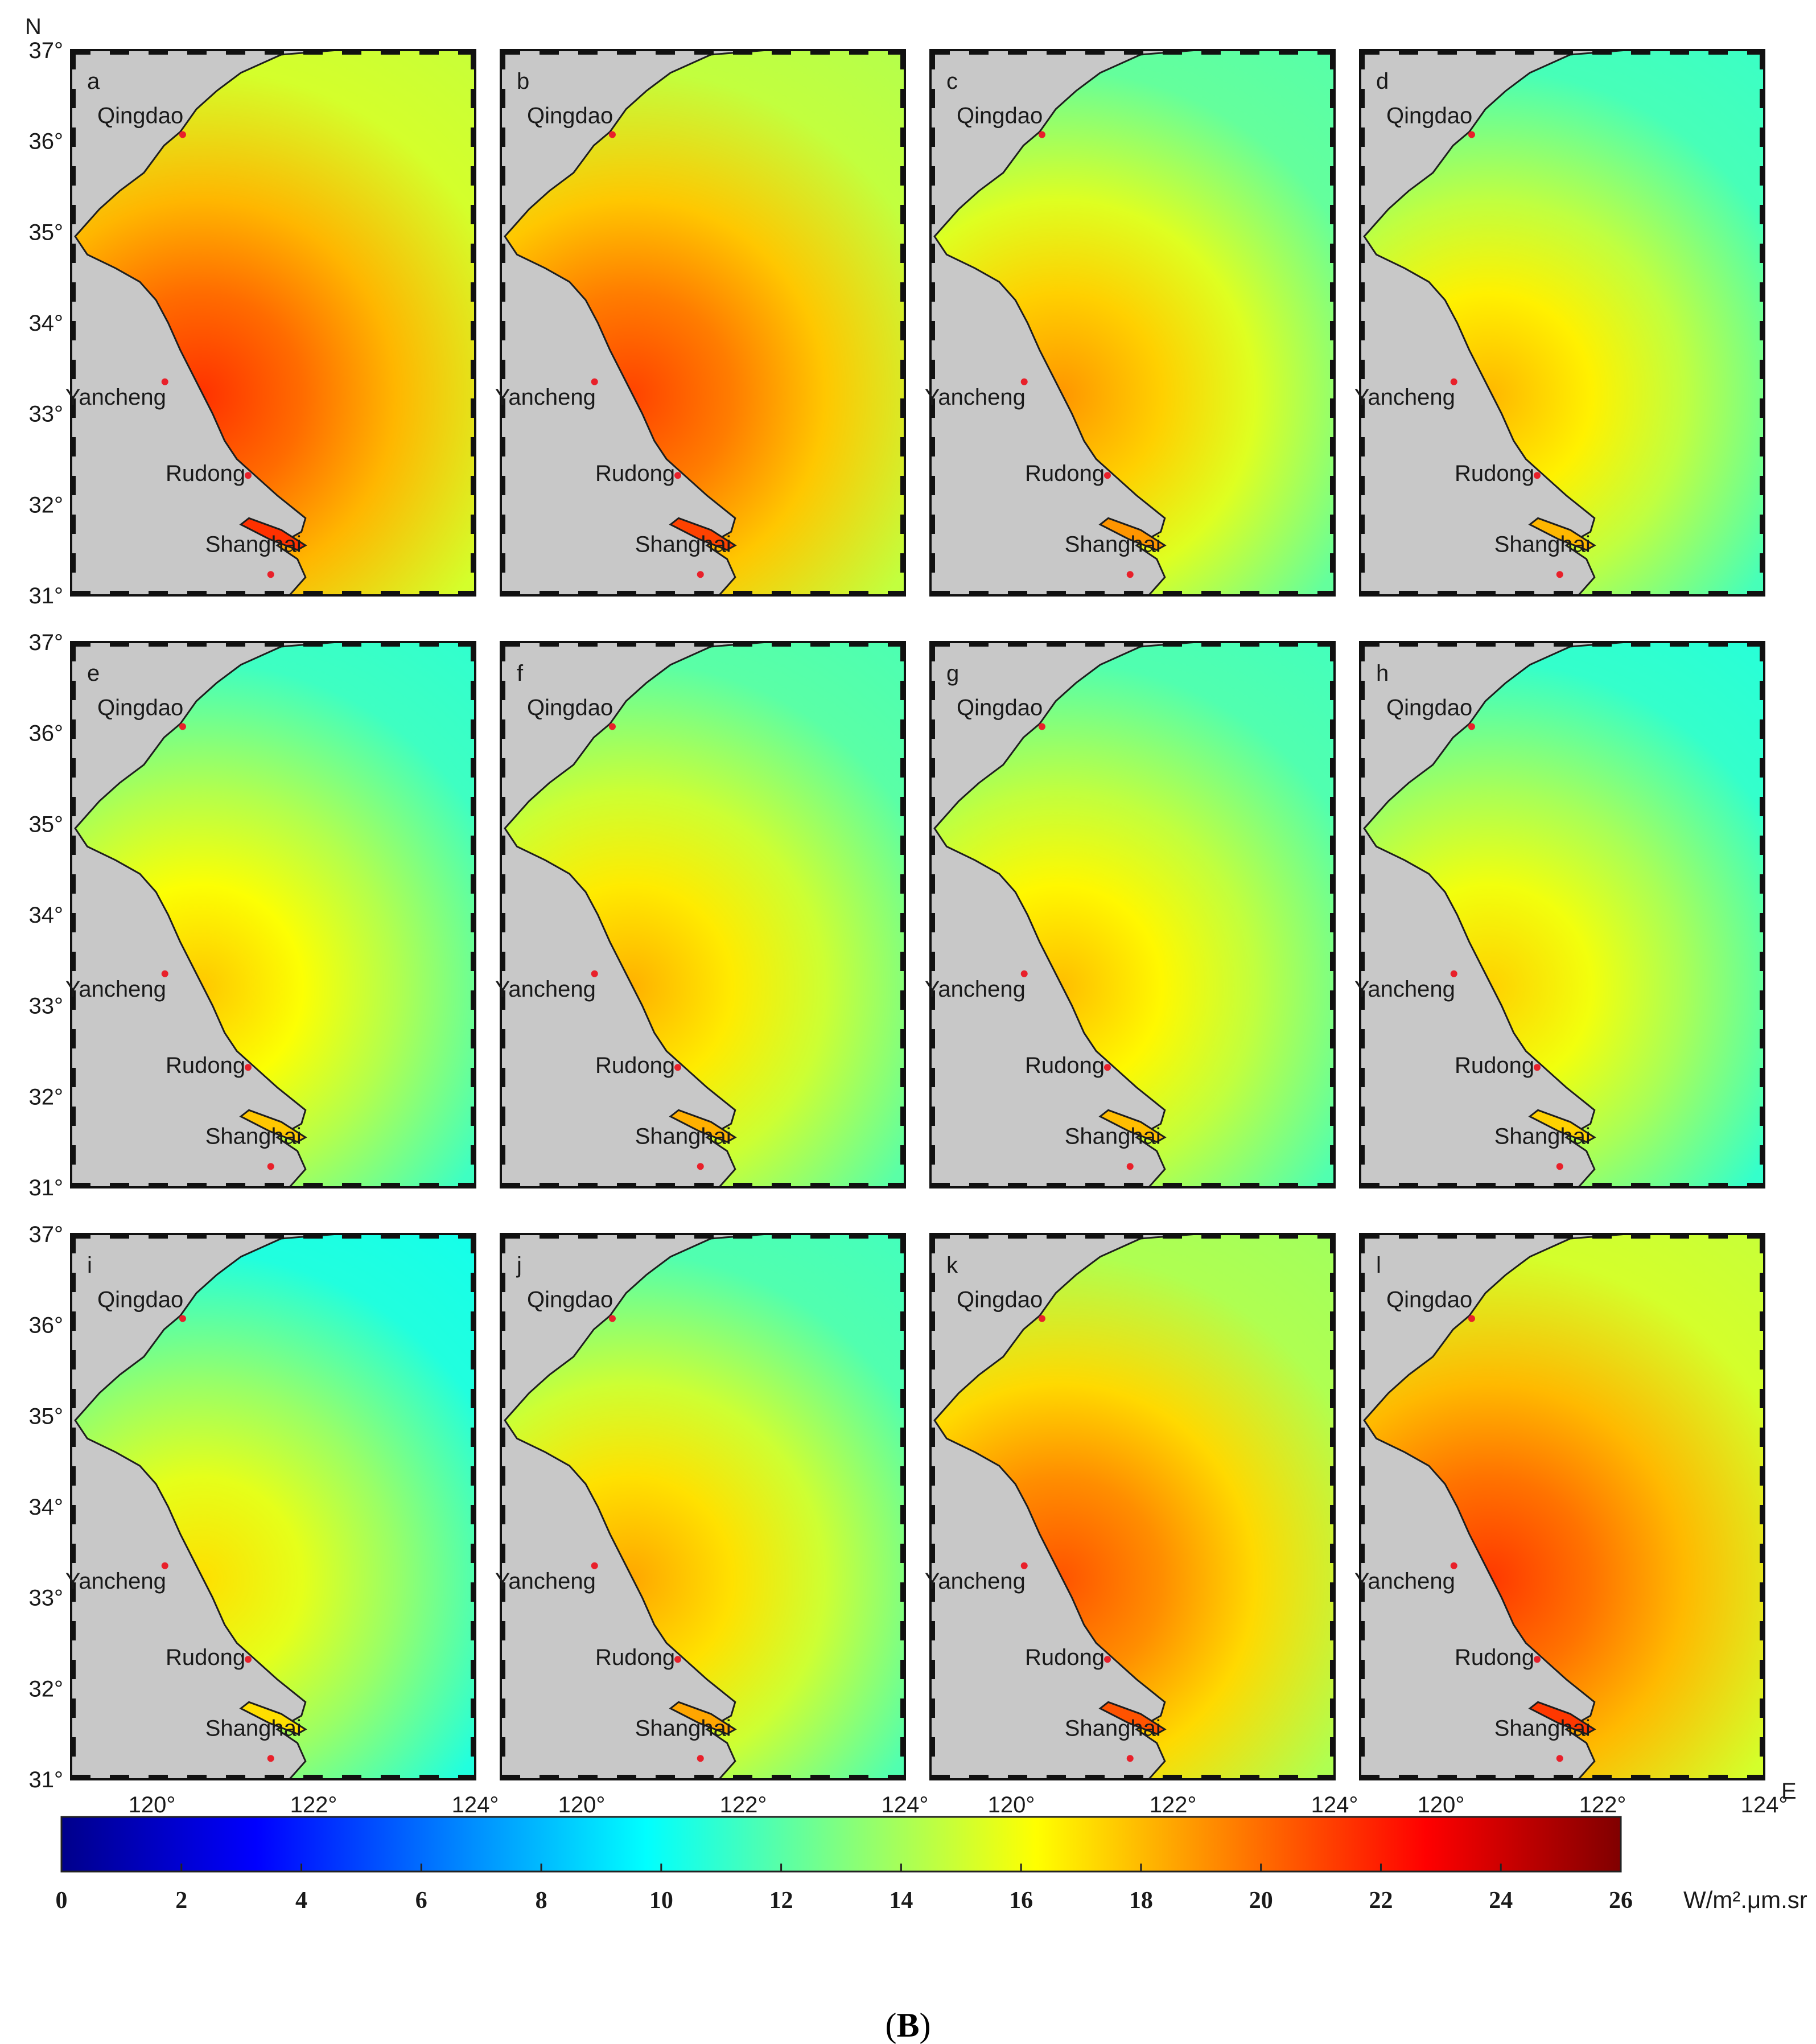 This screenshot has width=1816, height=2044. What do you see at coordinates (1261, 1900) in the screenshot?
I see `colorbar-tick-label: 20` at bounding box center [1261, 1900].